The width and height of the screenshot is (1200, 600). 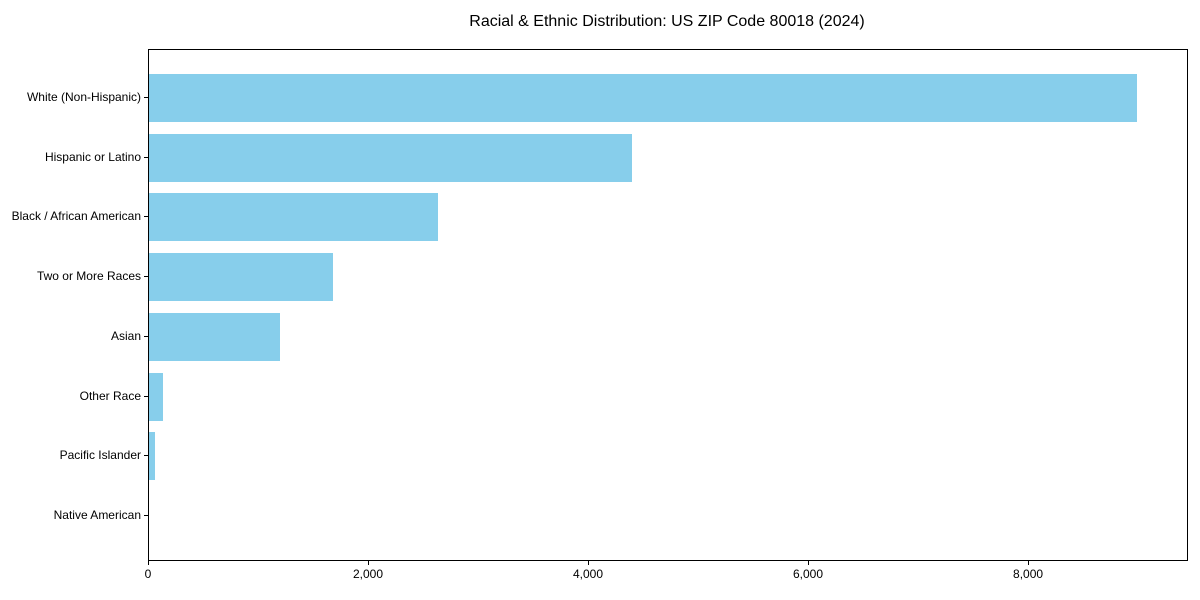 What do you see at coordinates (368, 574) in the screenshot?
I see `x-tick-label: 2,000` at bounding box center [368, 574].